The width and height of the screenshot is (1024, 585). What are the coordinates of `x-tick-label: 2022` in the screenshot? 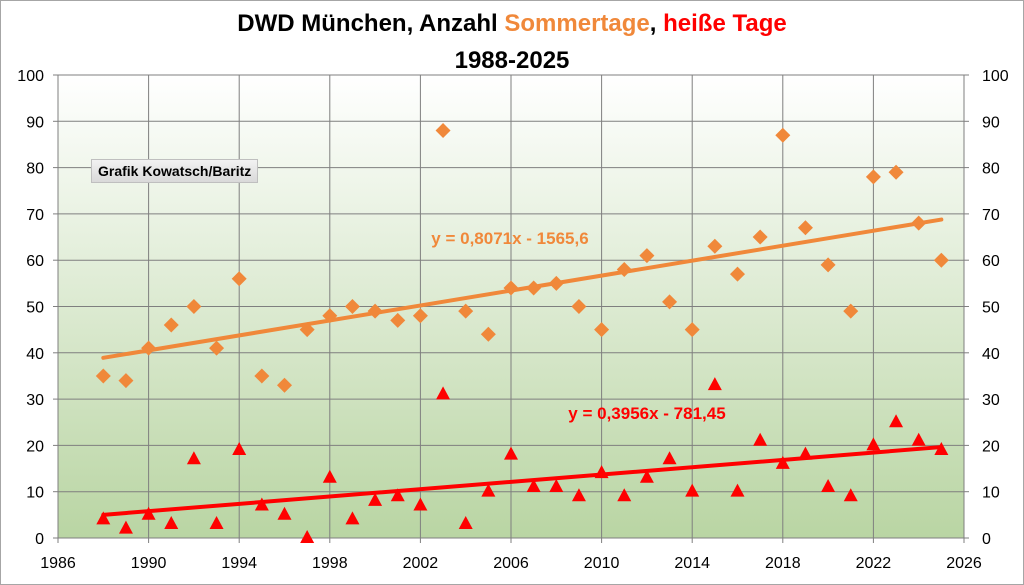 It's located at (874, 563).